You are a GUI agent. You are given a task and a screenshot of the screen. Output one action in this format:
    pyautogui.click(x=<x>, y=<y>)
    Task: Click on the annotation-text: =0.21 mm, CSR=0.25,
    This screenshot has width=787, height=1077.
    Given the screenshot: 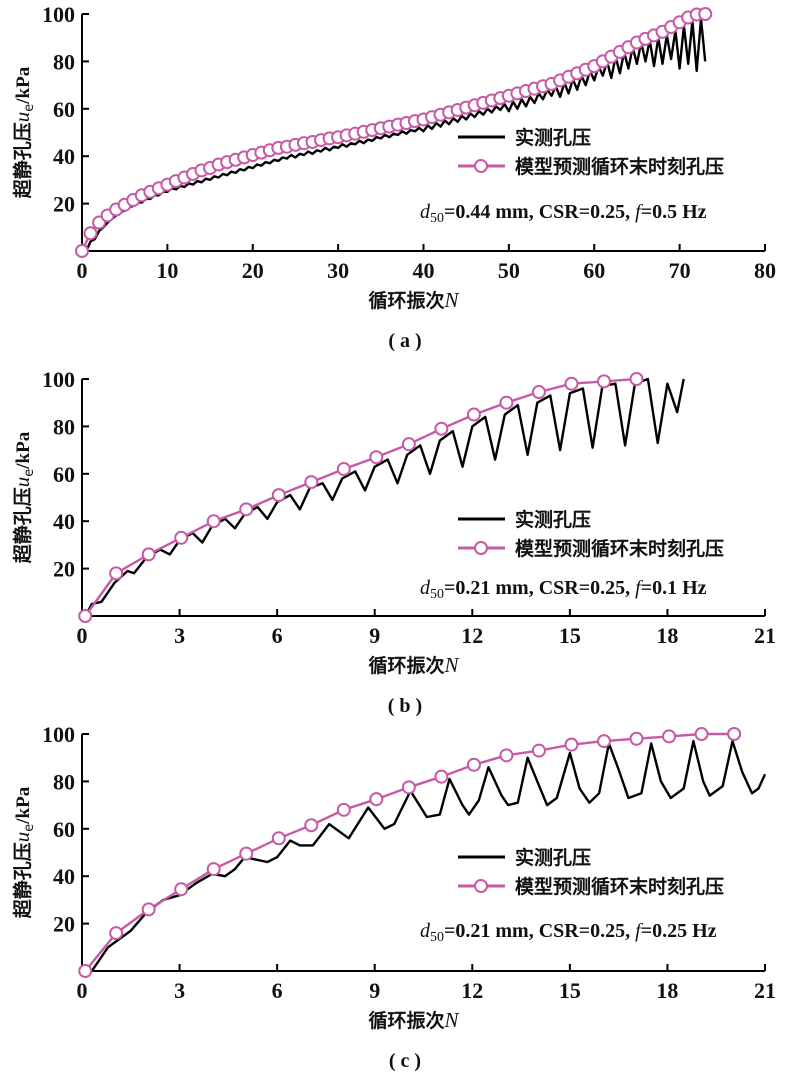 What is the action you would take?
    pyautogui.click(x=539, y=931)
    